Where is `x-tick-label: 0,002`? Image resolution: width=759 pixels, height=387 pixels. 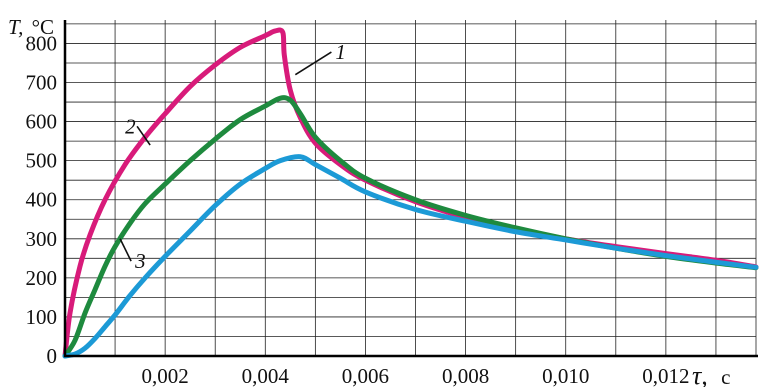
x-tick-label: 0,002 is located at coordinates (165, 375).